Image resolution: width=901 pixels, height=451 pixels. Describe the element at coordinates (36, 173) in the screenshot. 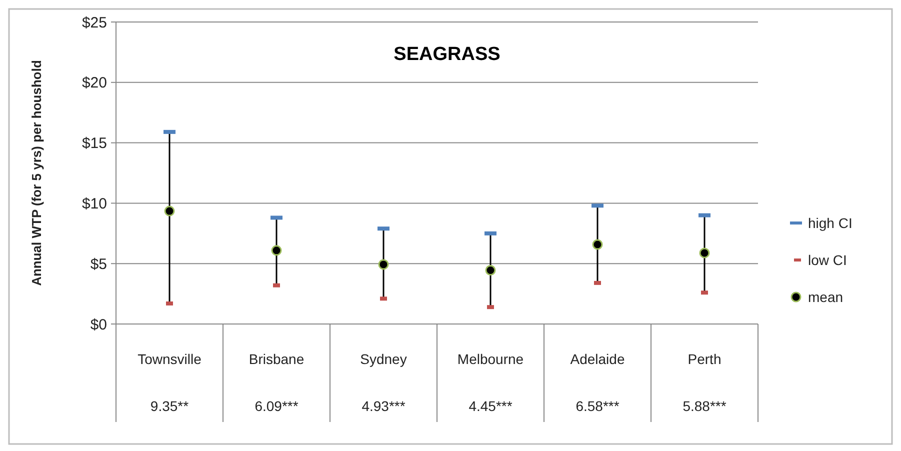

I see `y-axis-title: Annual WTP (for 5 yrs) per houshold` at that location.